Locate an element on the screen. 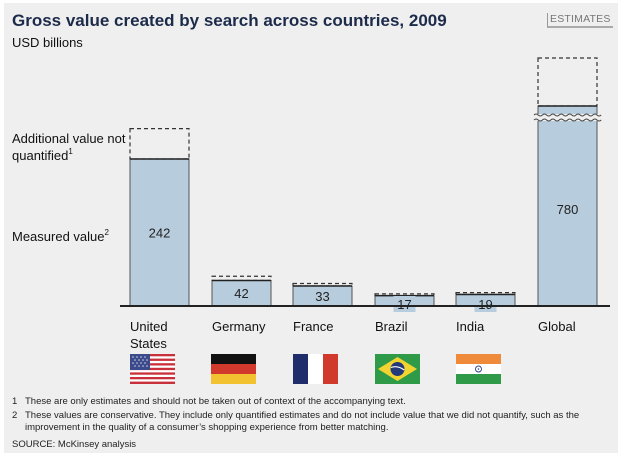 Image resolution: width=624 pixels, height=458 pixels. bar-additional-united-states is located at coordinates (159, 144).